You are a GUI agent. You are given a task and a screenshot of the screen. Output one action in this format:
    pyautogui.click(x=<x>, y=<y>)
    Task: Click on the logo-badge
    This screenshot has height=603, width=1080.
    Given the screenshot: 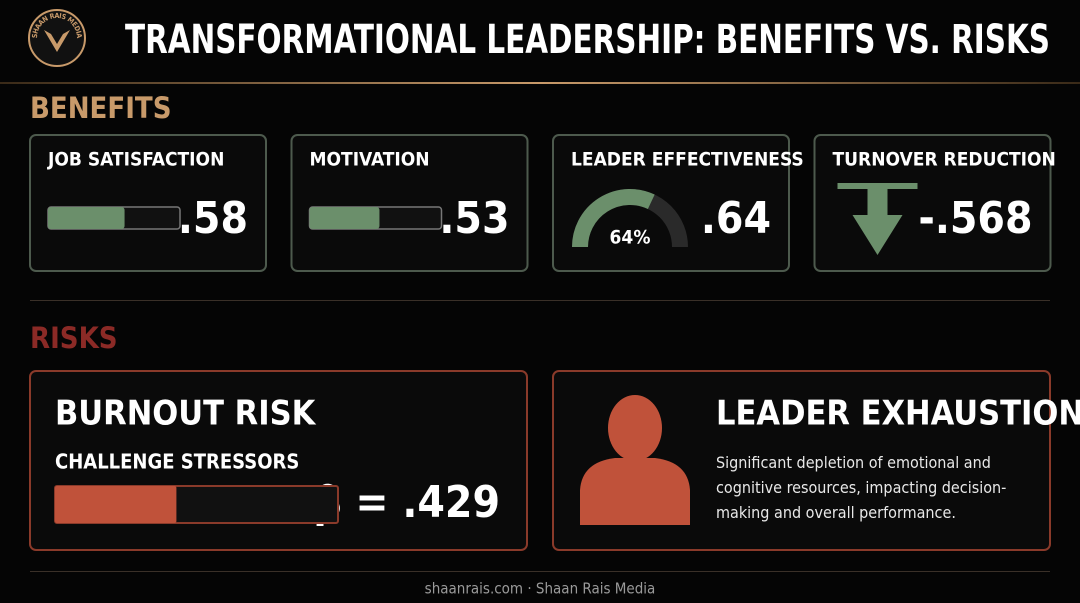 What is the action you would take?
    pyautogui.click(x=57, y=38)
    